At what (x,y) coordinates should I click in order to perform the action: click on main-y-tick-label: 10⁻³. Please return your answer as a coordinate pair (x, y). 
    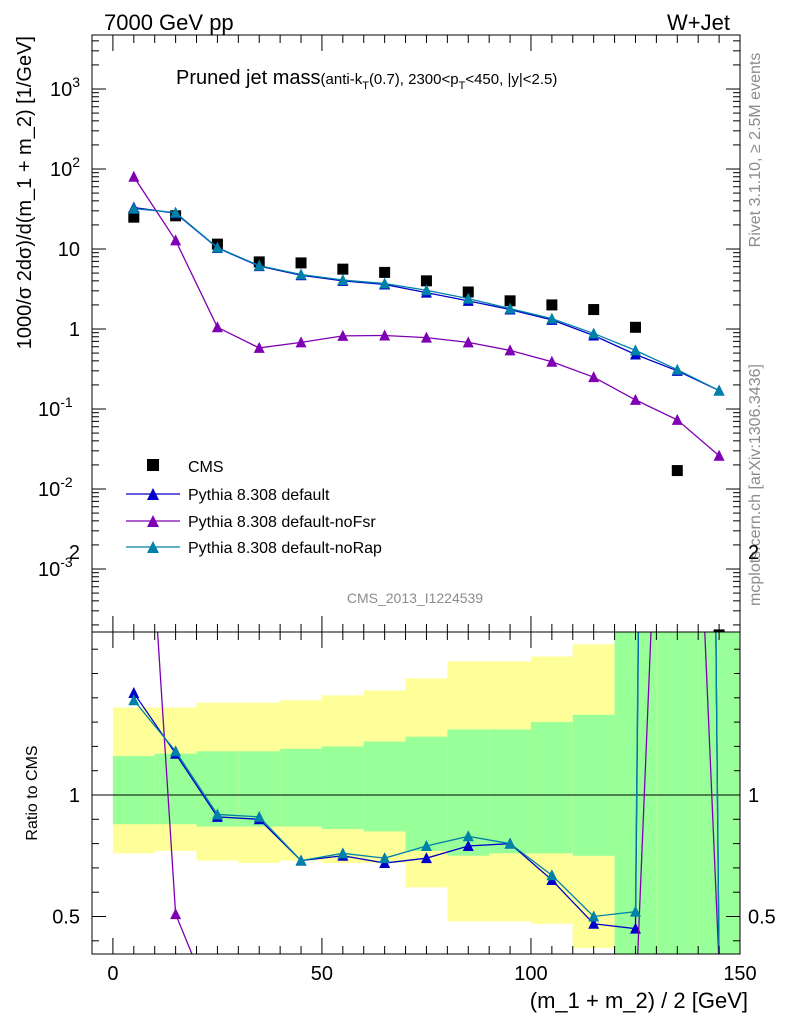
    Looking at the image, I should click on (55, 567).